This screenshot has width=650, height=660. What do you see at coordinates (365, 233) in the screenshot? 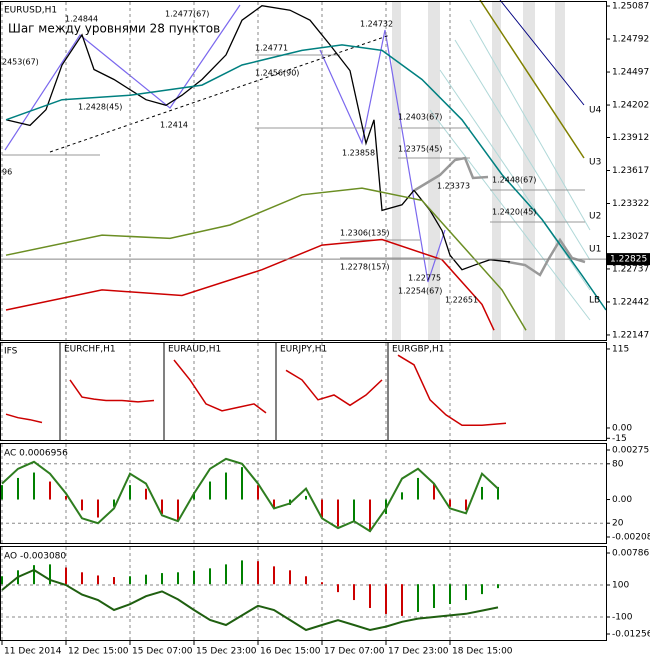
I see `price-annotation: 1.2306(135)` at bounding box center [365, 233].